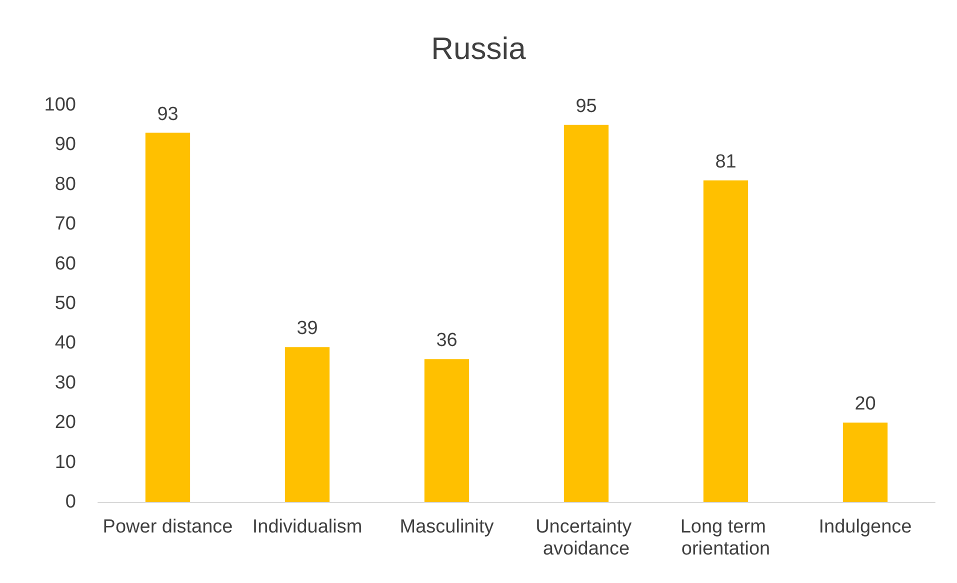 The height and width of the screenshot is (583, 957). I want to click on data-label: 93, so click(167, 114).